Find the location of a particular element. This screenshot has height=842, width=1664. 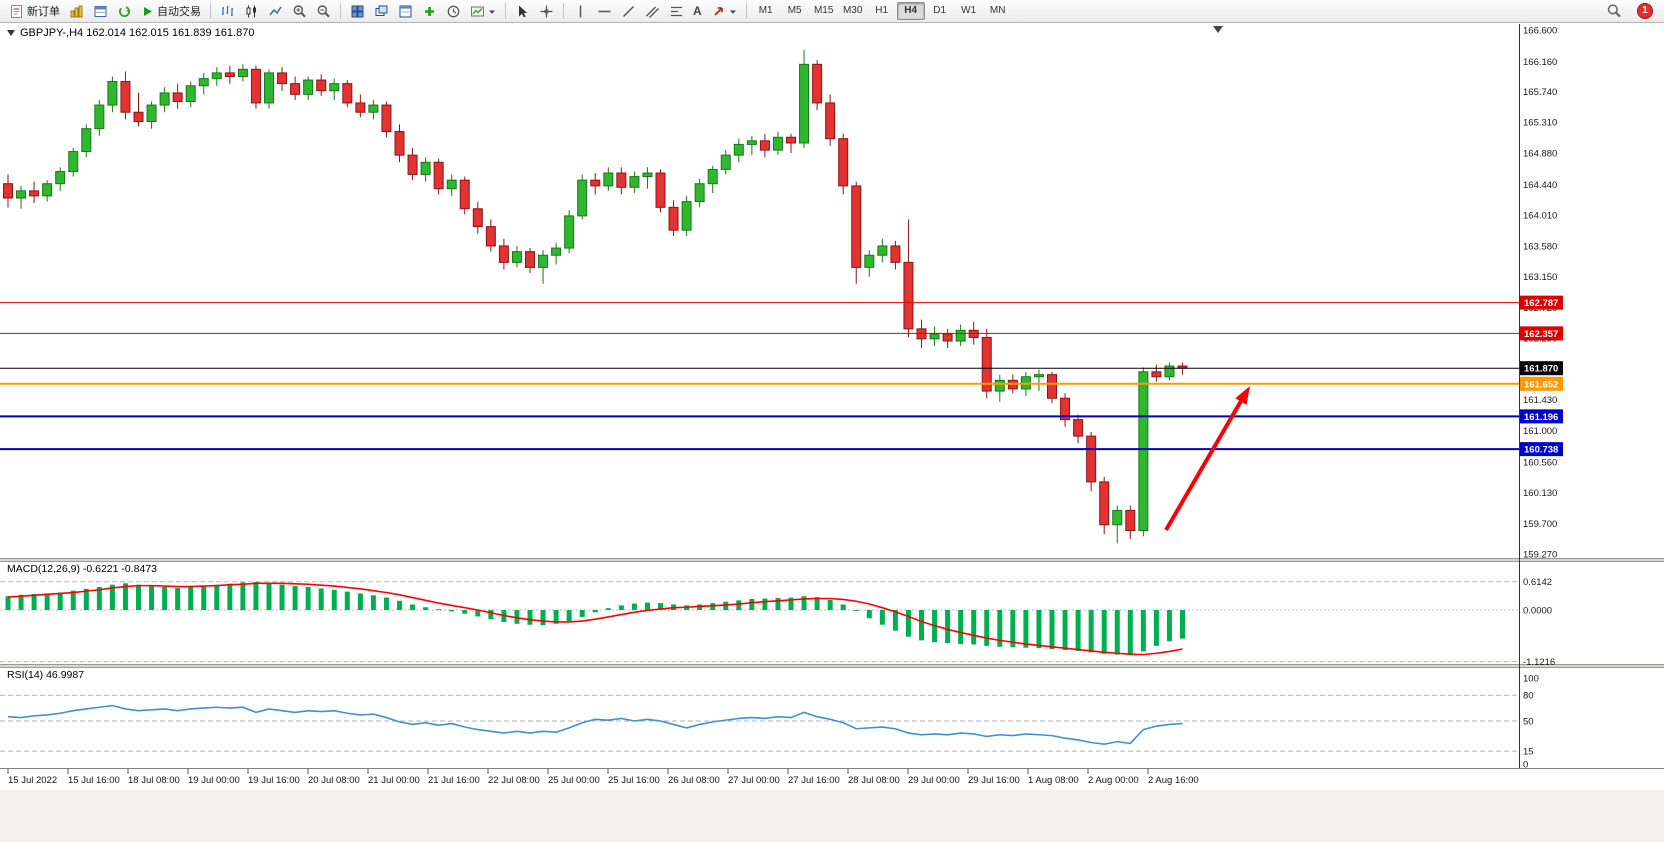

rsi-panel is located at coordinates (760, 723).